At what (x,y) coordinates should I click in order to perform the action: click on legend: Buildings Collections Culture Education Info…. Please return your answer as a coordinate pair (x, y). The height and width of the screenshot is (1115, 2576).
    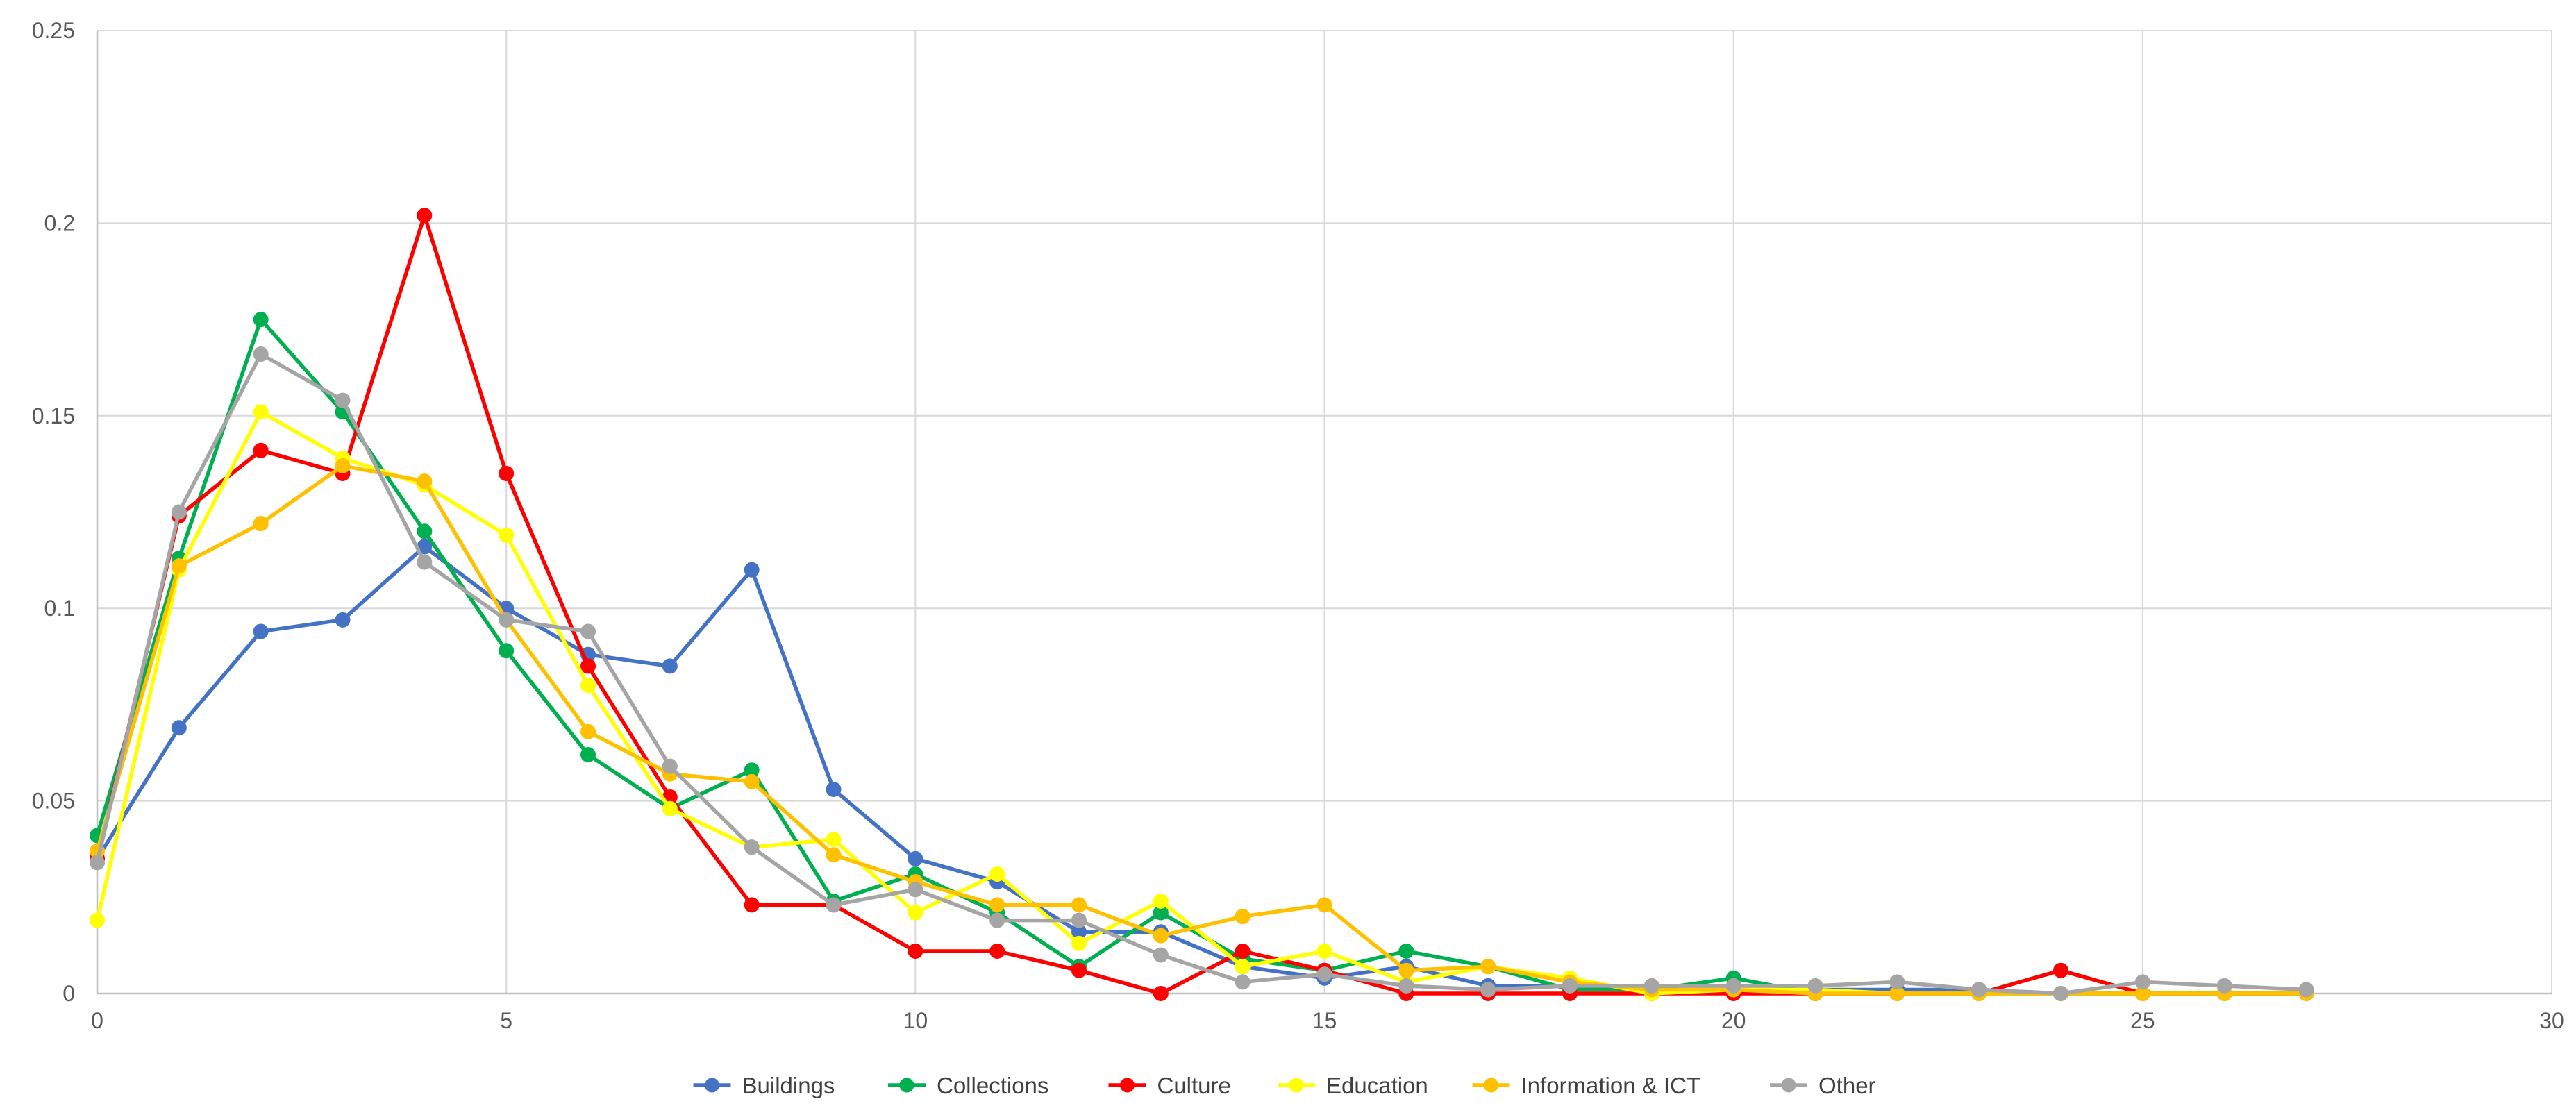
    Looking at the image, I should click on (1284, 1085).